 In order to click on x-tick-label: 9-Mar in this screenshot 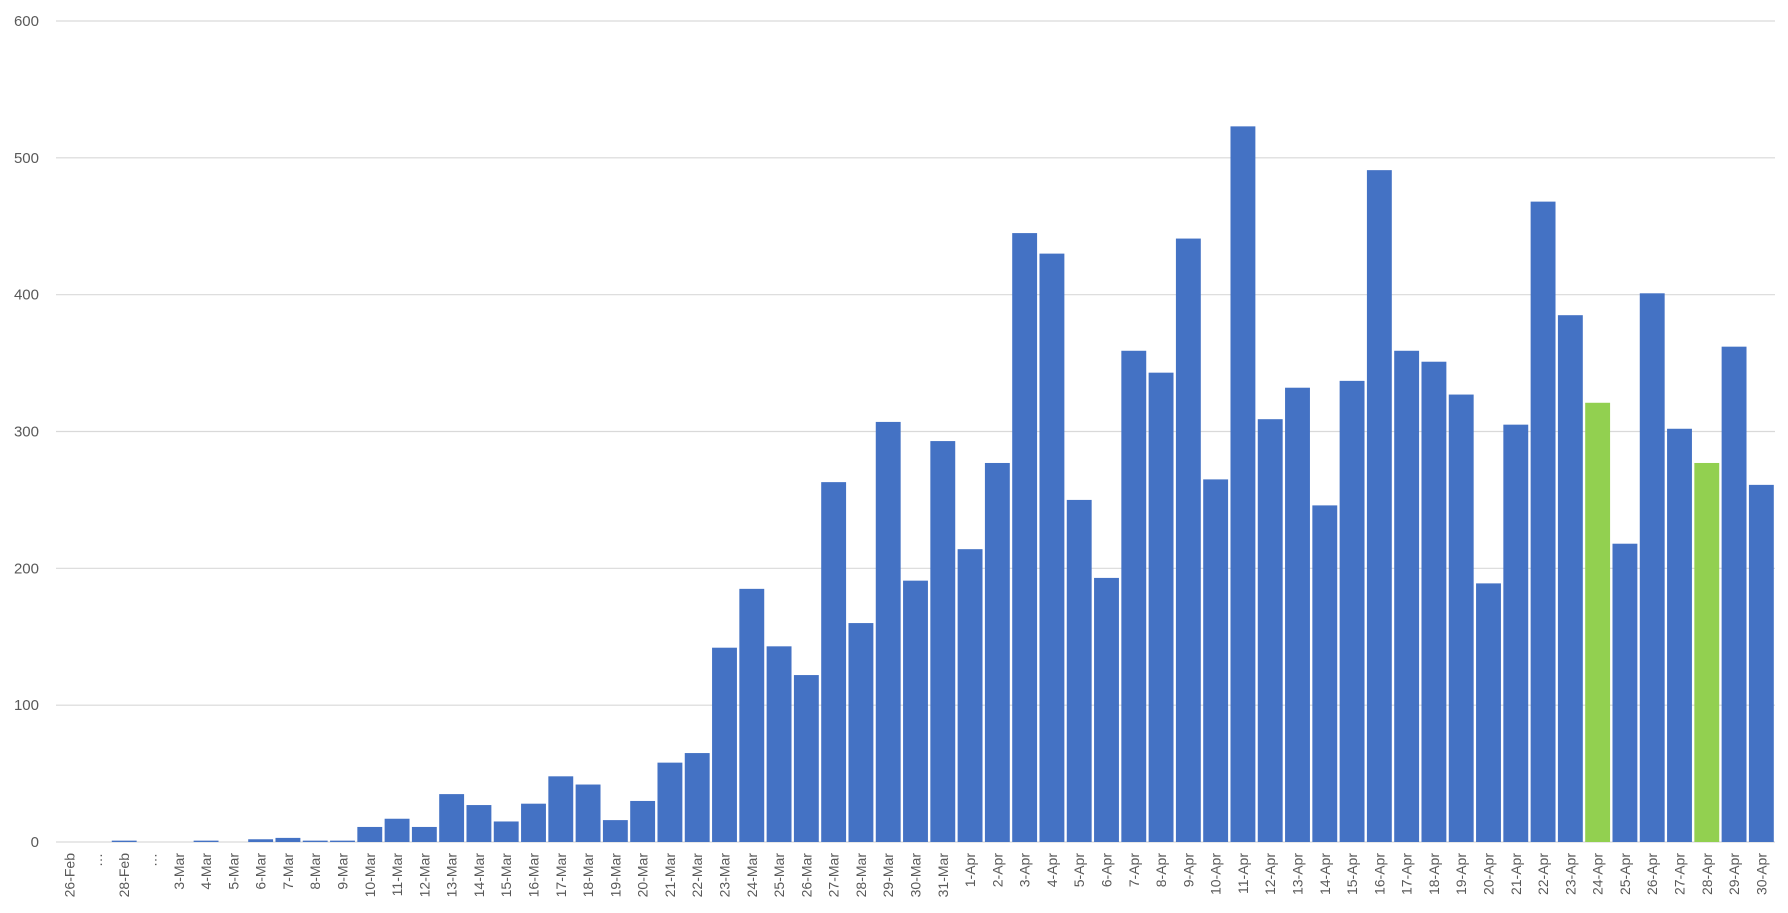, I will do `click(343, 871)`.